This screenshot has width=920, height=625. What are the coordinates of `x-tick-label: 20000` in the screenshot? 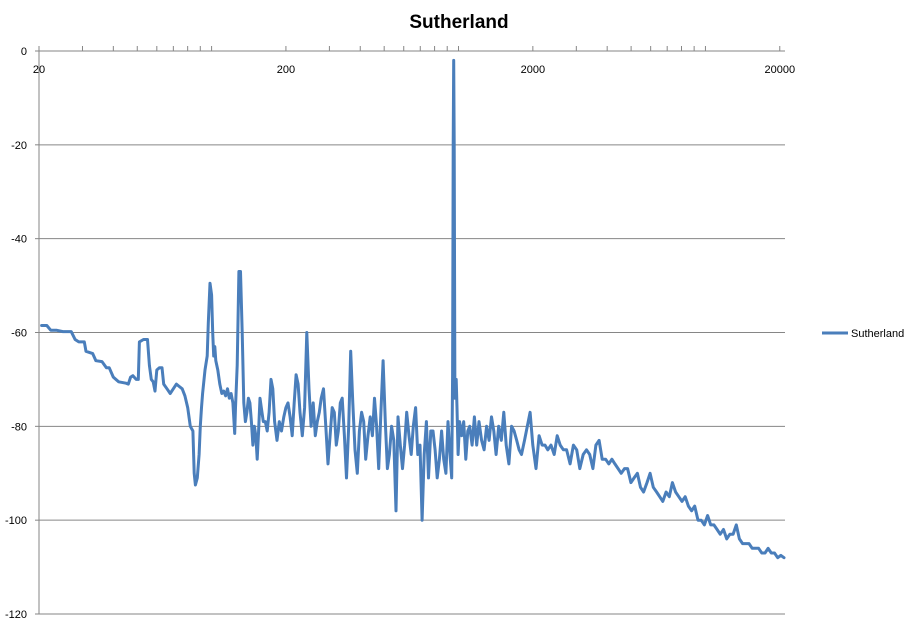 It's located at (779, 70).